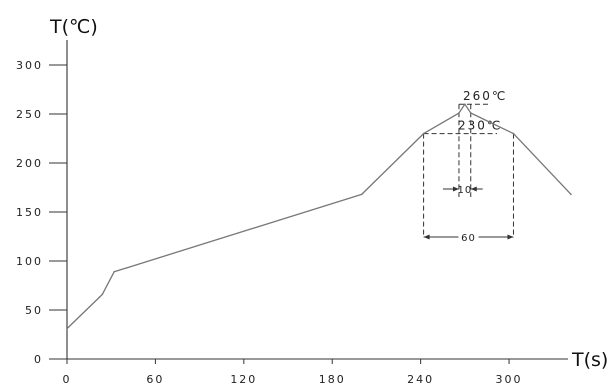 The image size is (616, 389). I want to click on peak-label: 260℃, so click(485, 96).